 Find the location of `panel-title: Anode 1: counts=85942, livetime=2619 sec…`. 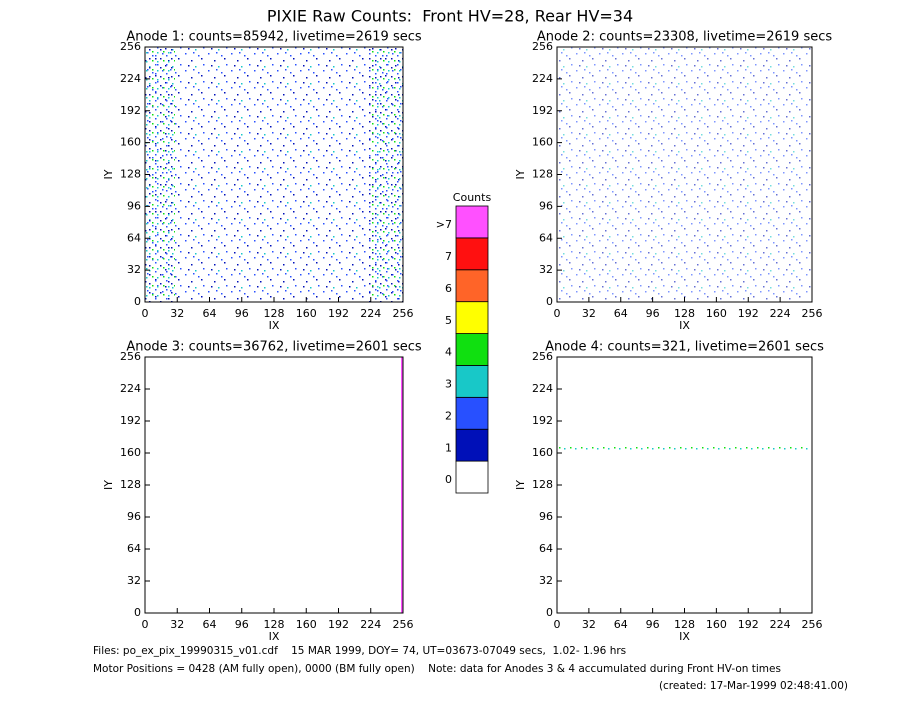

panel-title: Anode 1: counts=85942, livetime=2619 sec… is located at coordinates (274, 37).